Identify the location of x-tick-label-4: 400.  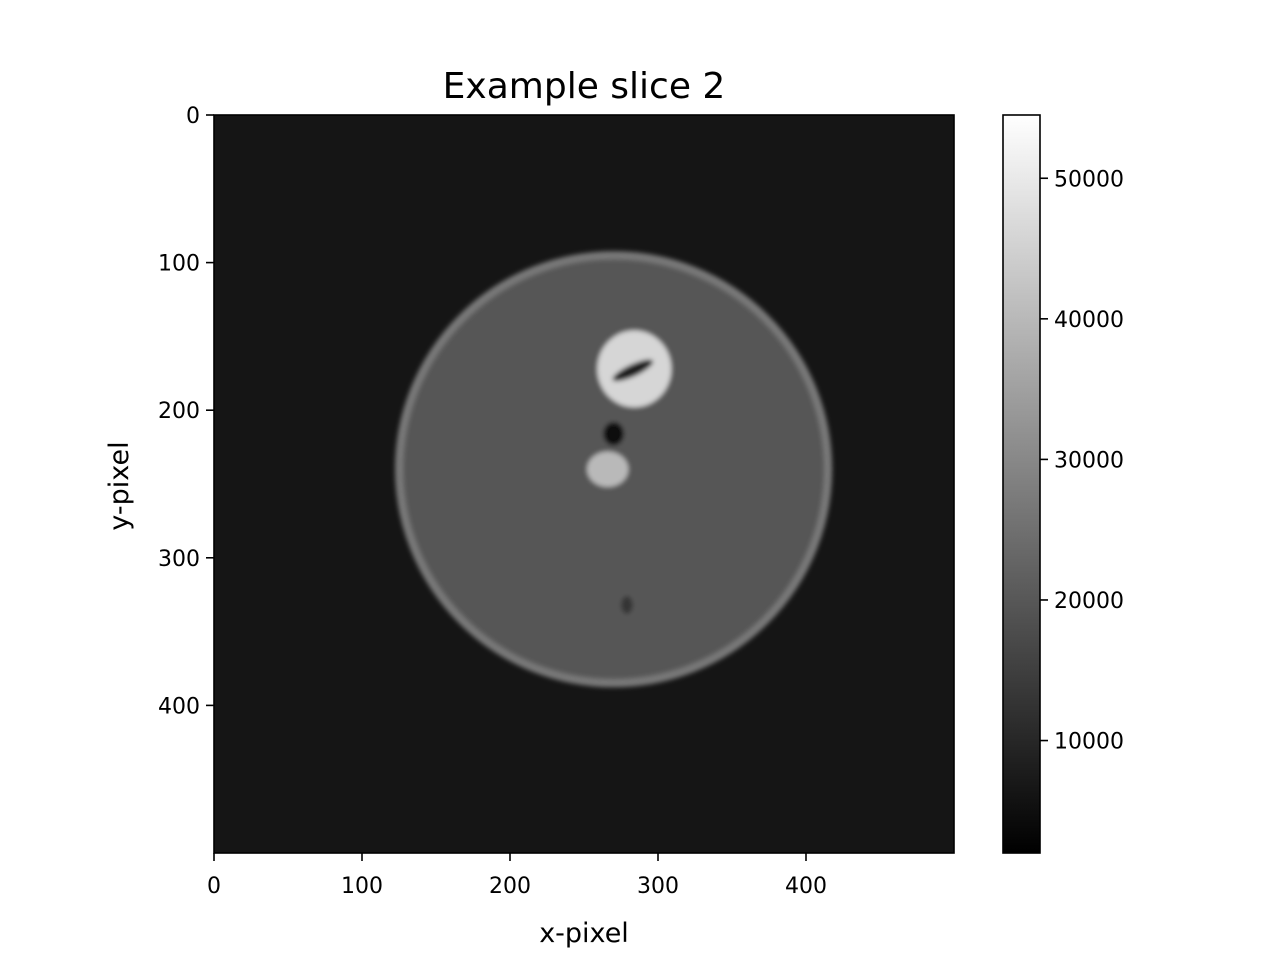
(806, 886).